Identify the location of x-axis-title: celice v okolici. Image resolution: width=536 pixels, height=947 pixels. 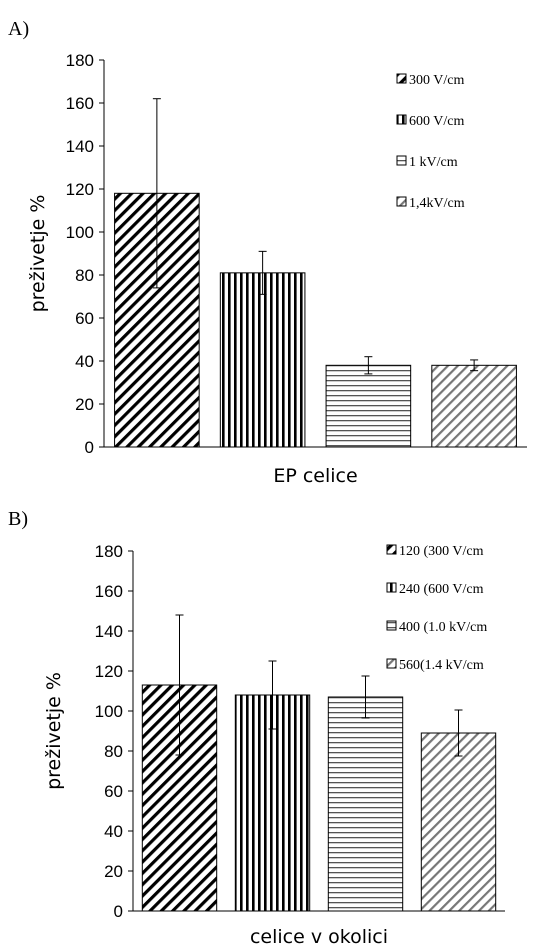
(319, 936).